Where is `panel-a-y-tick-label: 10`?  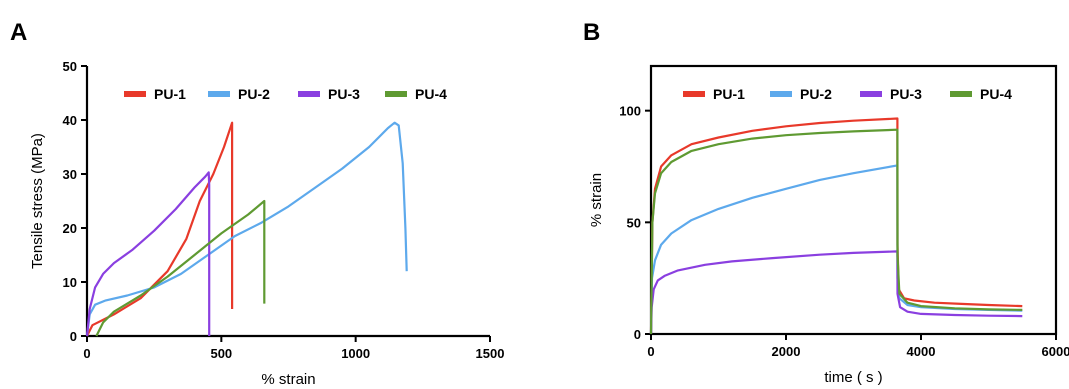
panel-a-y-tick-label: 10 is located at coordinates (70, 282).